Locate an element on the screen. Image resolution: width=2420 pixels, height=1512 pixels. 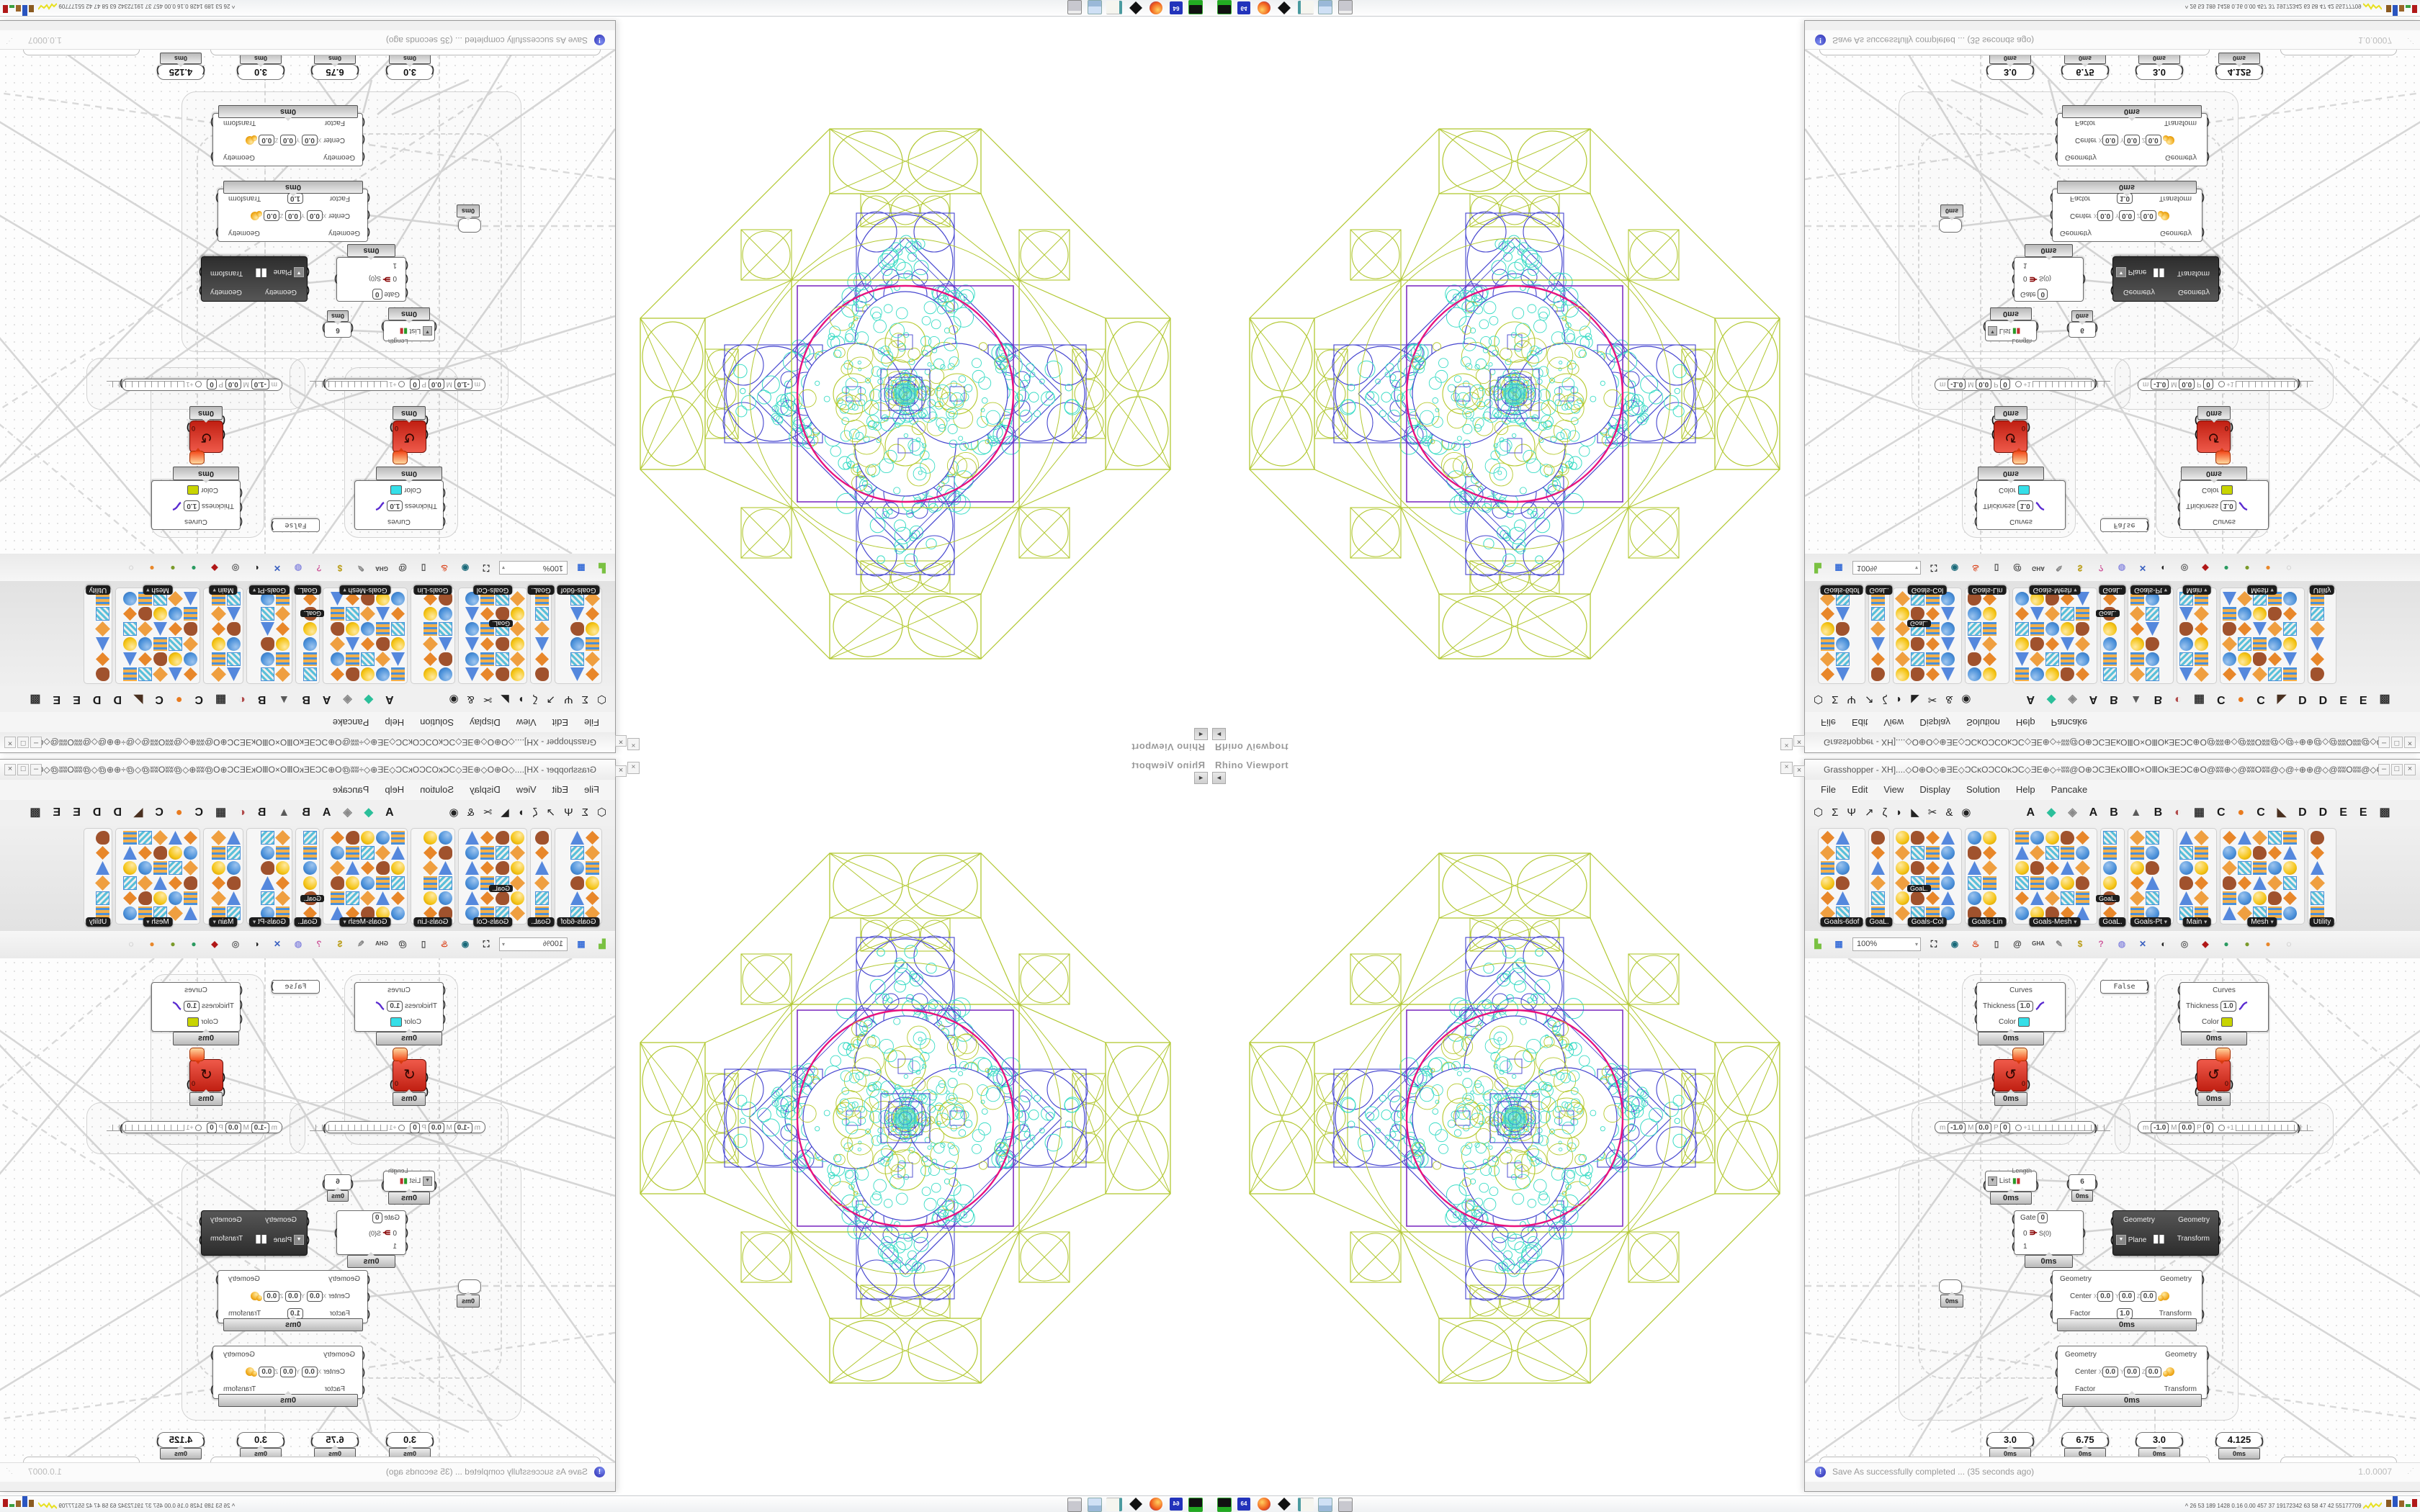
goal-mini-tag: GoaL. is located at coordinates (1919, 623).